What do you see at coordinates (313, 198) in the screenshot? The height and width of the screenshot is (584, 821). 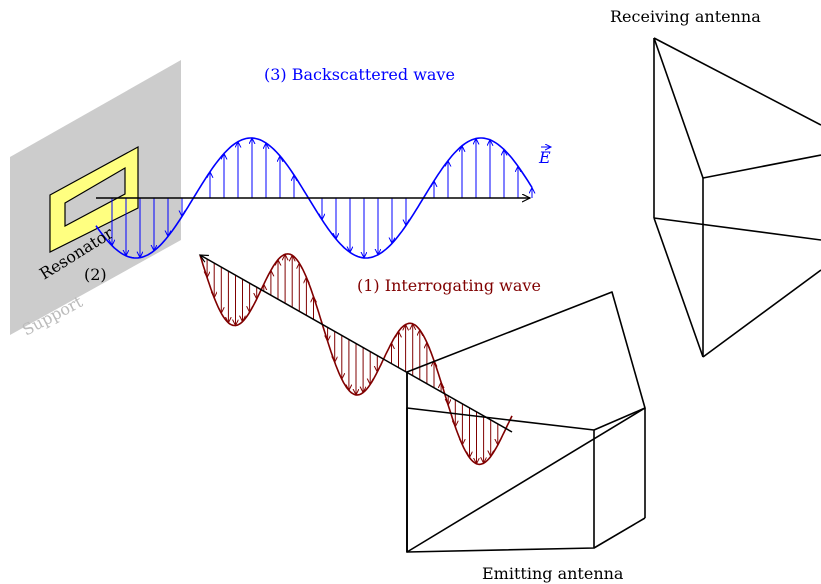 I see `backscattered-wave` at bounding box center [313, 198].